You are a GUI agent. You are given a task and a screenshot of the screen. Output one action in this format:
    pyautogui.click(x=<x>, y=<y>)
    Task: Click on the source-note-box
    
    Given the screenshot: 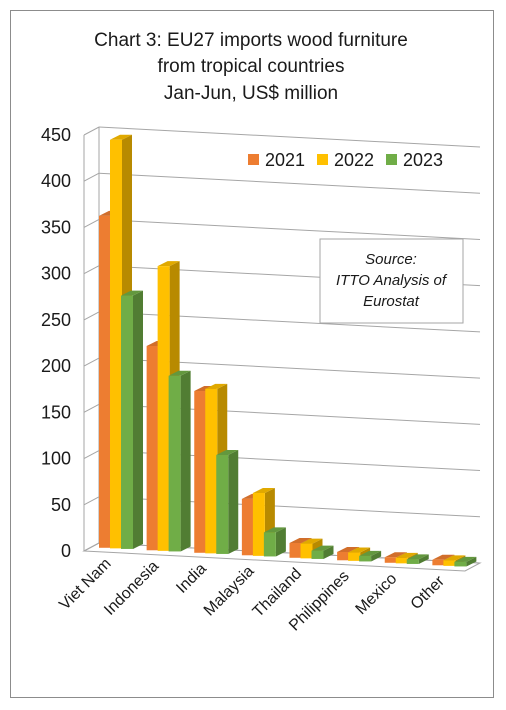 What is the action you would take?
    pyautogui.click(x=391, y=281)
    